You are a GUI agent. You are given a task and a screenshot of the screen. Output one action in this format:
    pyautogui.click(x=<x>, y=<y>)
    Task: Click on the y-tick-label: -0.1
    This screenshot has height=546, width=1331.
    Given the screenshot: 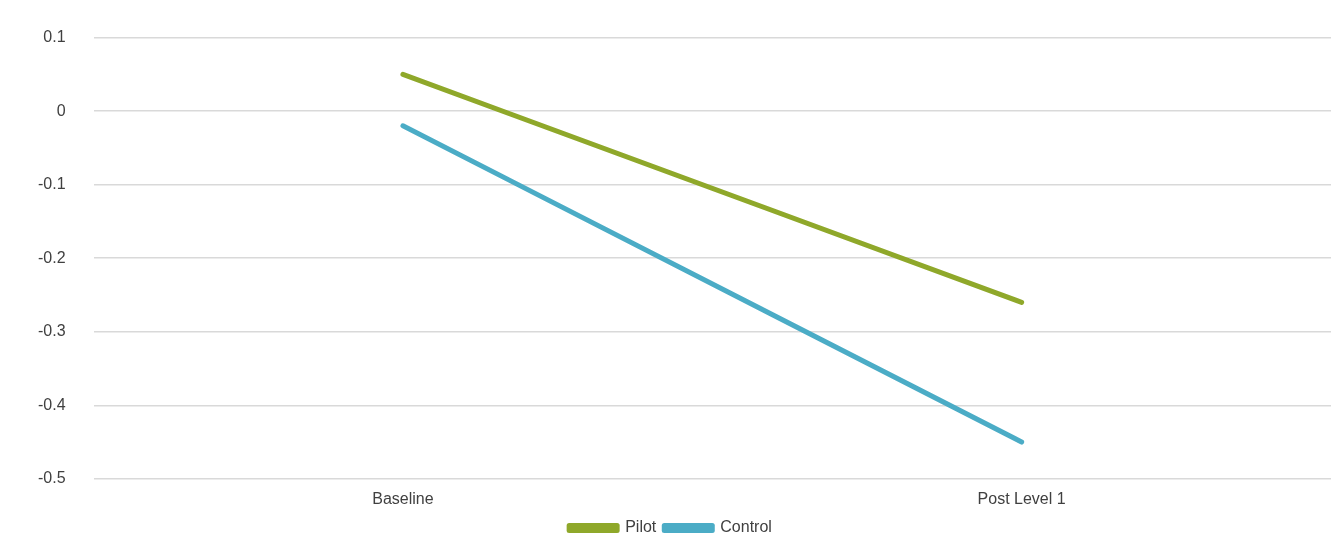 What is the action you would take?
    pyautogui.click(x=51, y=184)
    